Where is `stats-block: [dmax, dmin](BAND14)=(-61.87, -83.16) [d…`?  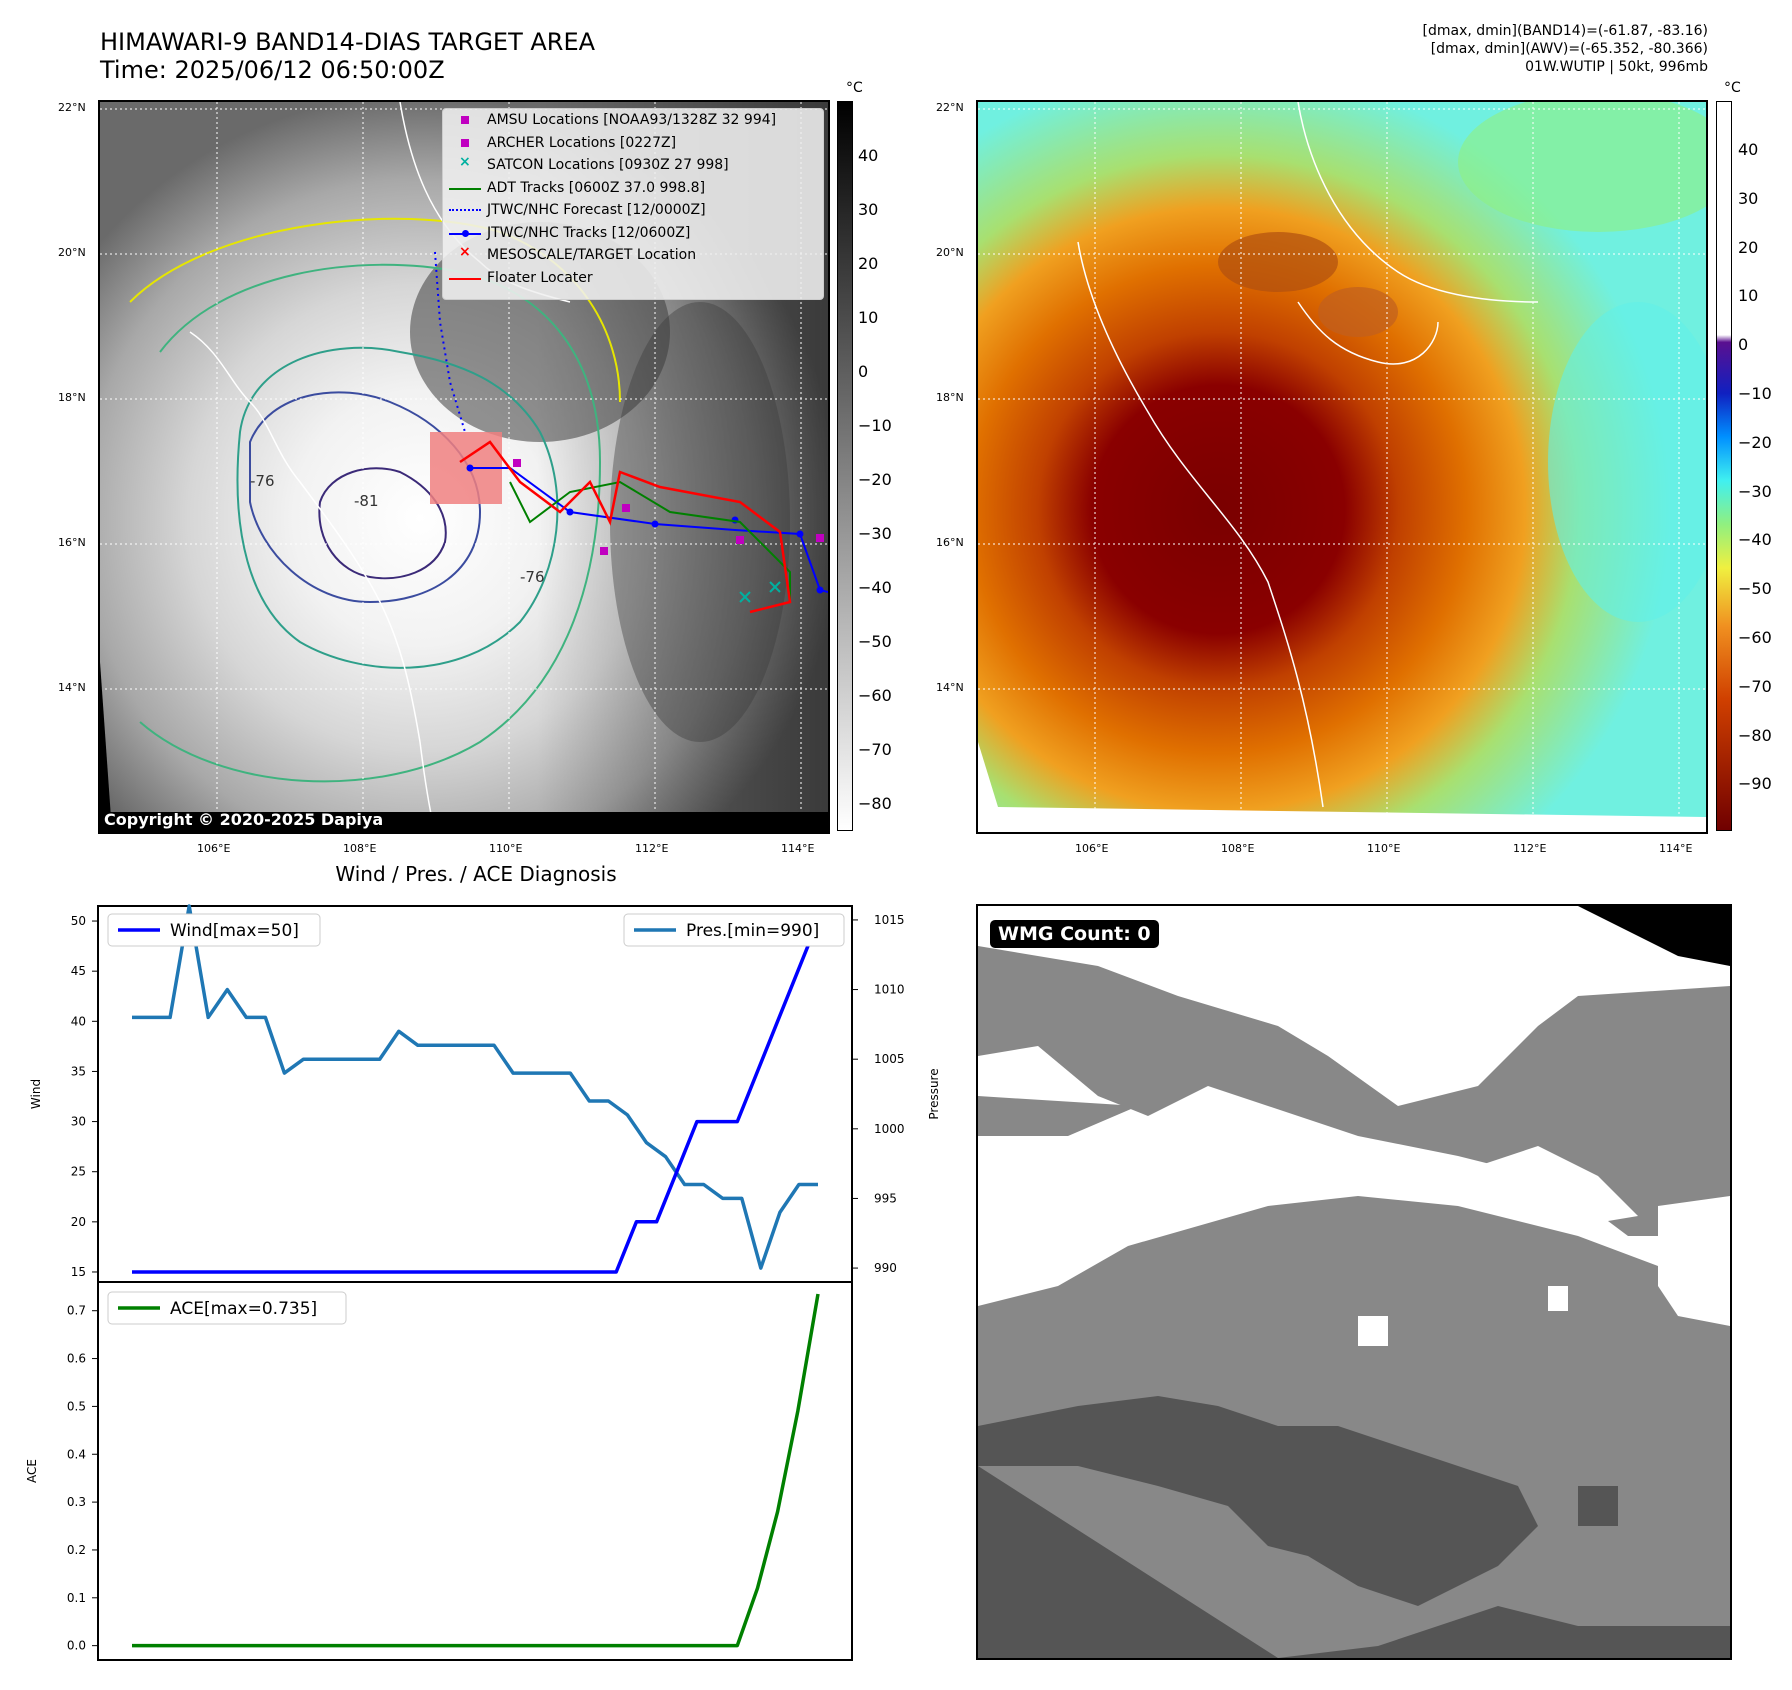 stats-block: [dmax, dmin](BAND14)=(-61.87, -83.16) [d… is located at coordinates (1566, 49).